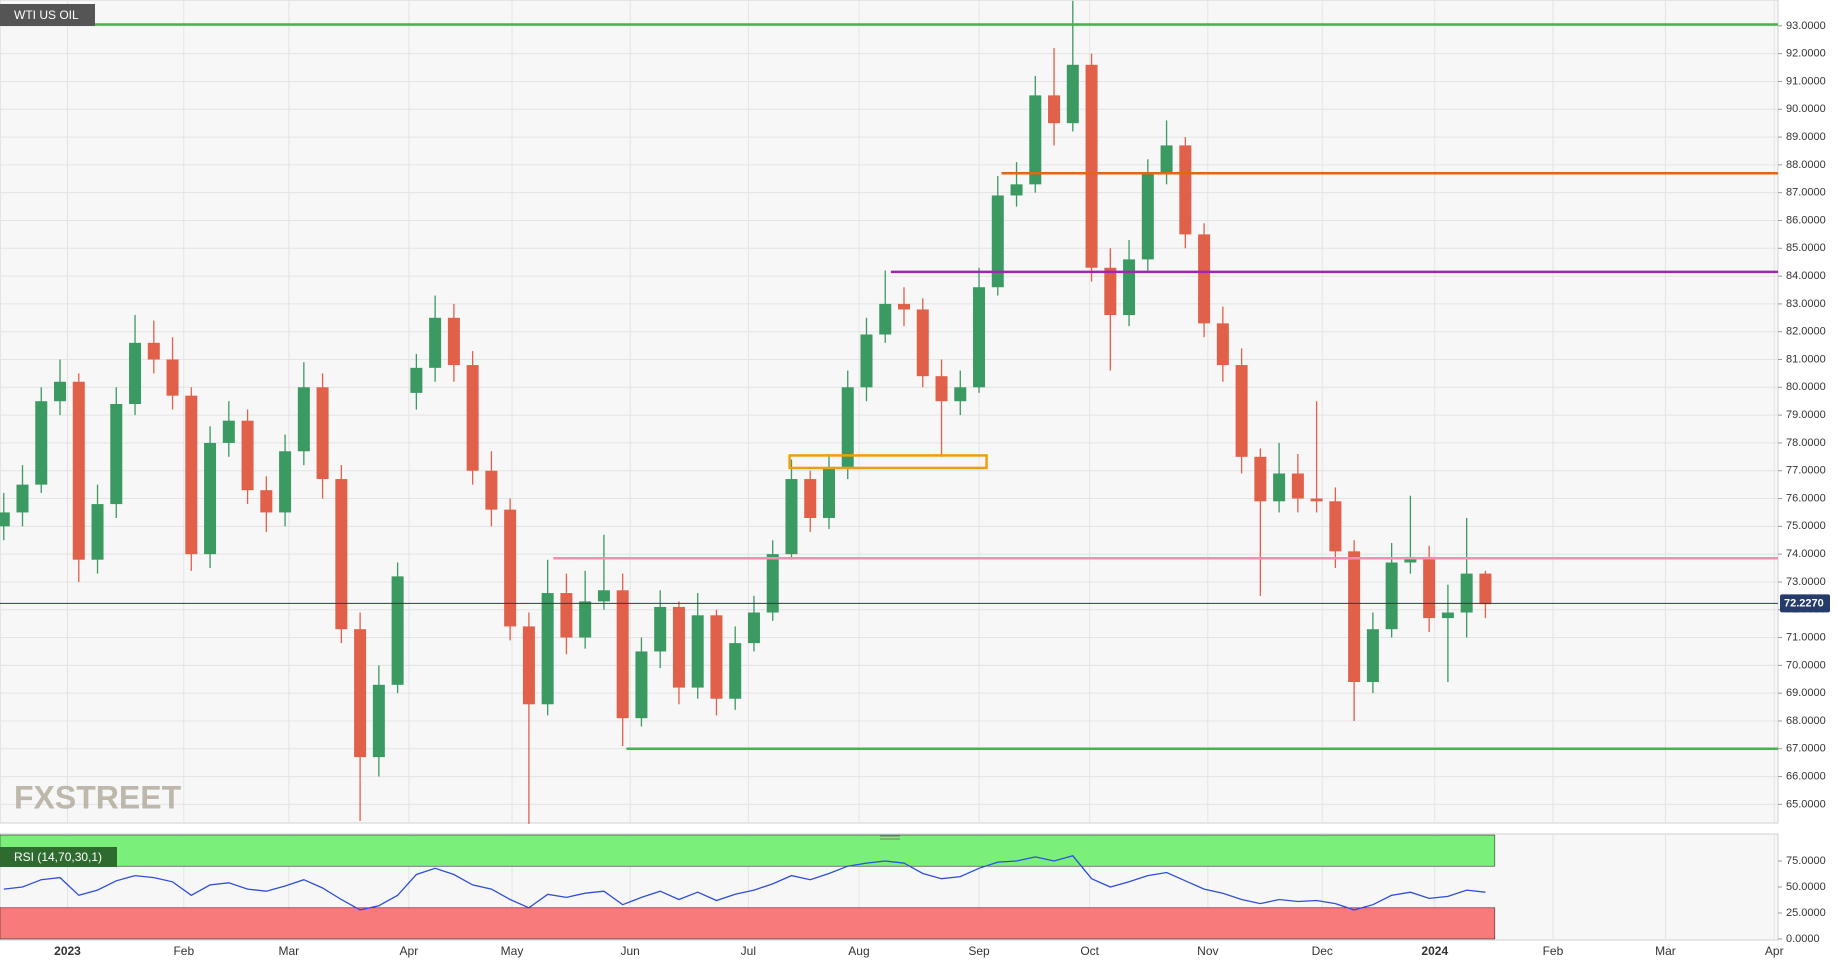  What do you see at coordinates (748, 923) in the screenshot?
I see `rsi-band` at bounding box center [748, 923].